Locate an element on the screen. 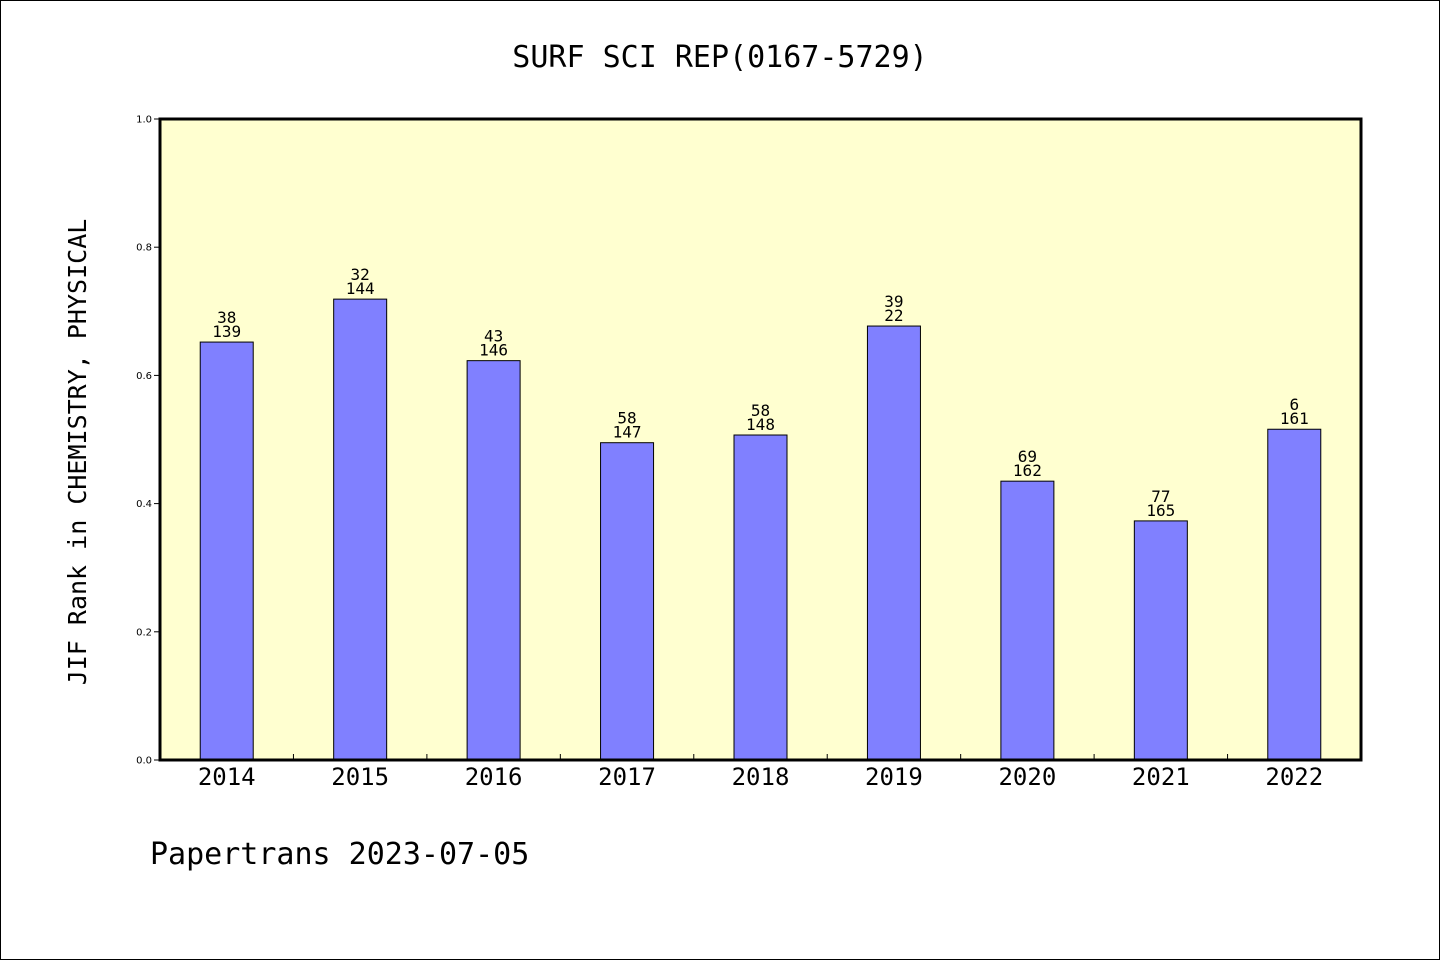  y-tick-label: 1.0 is located at coordinates (144, 120).